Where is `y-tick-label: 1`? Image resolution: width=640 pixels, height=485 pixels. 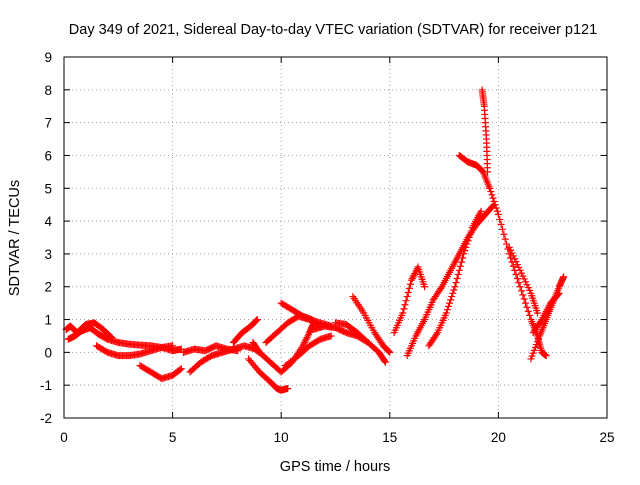 y-tick-label: 1 is located at coordinates (48, 320).